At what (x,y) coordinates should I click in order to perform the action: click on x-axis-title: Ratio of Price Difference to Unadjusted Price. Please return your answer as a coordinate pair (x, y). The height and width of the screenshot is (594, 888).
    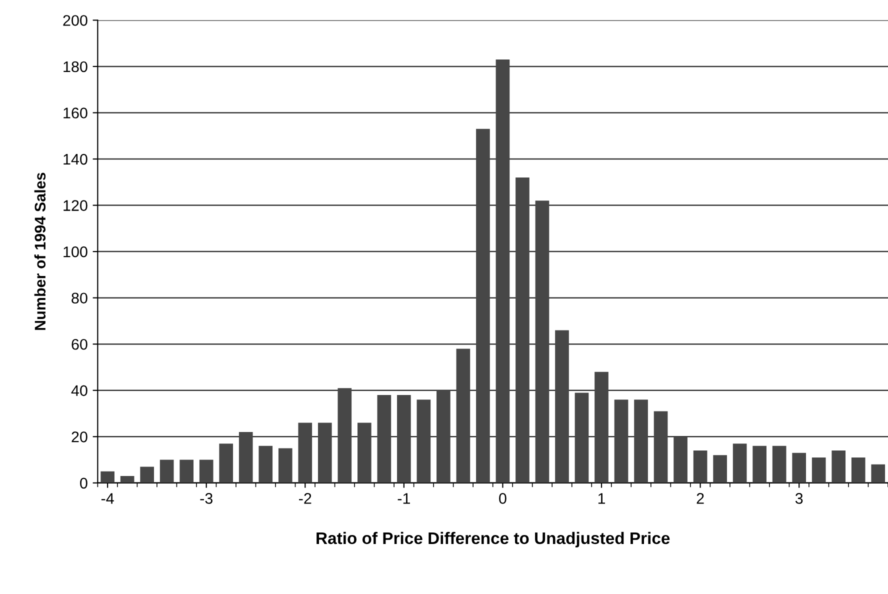
    Looking at the image, I should click on (493, 540).